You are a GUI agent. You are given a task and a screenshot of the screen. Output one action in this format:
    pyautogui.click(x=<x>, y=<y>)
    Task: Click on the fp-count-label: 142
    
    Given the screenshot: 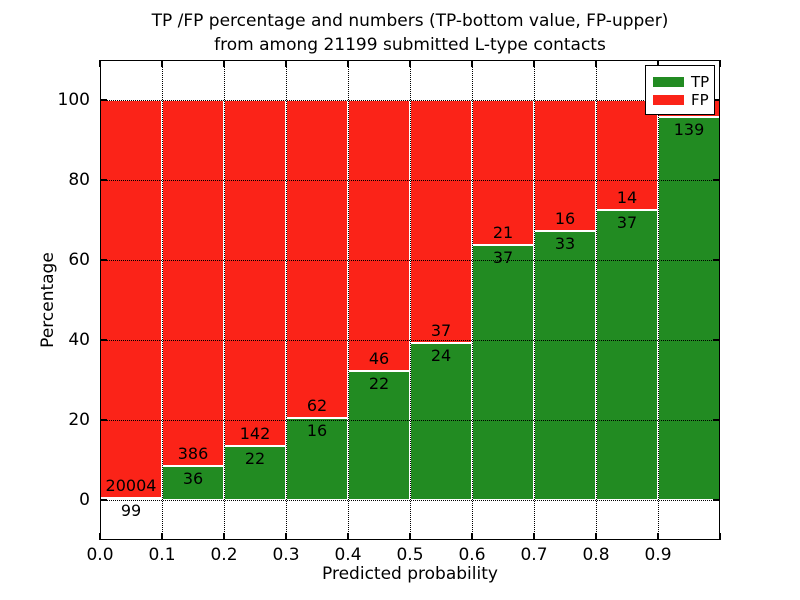 What is the action you would take?
    pyautogui.click(x=255, y=434)
    